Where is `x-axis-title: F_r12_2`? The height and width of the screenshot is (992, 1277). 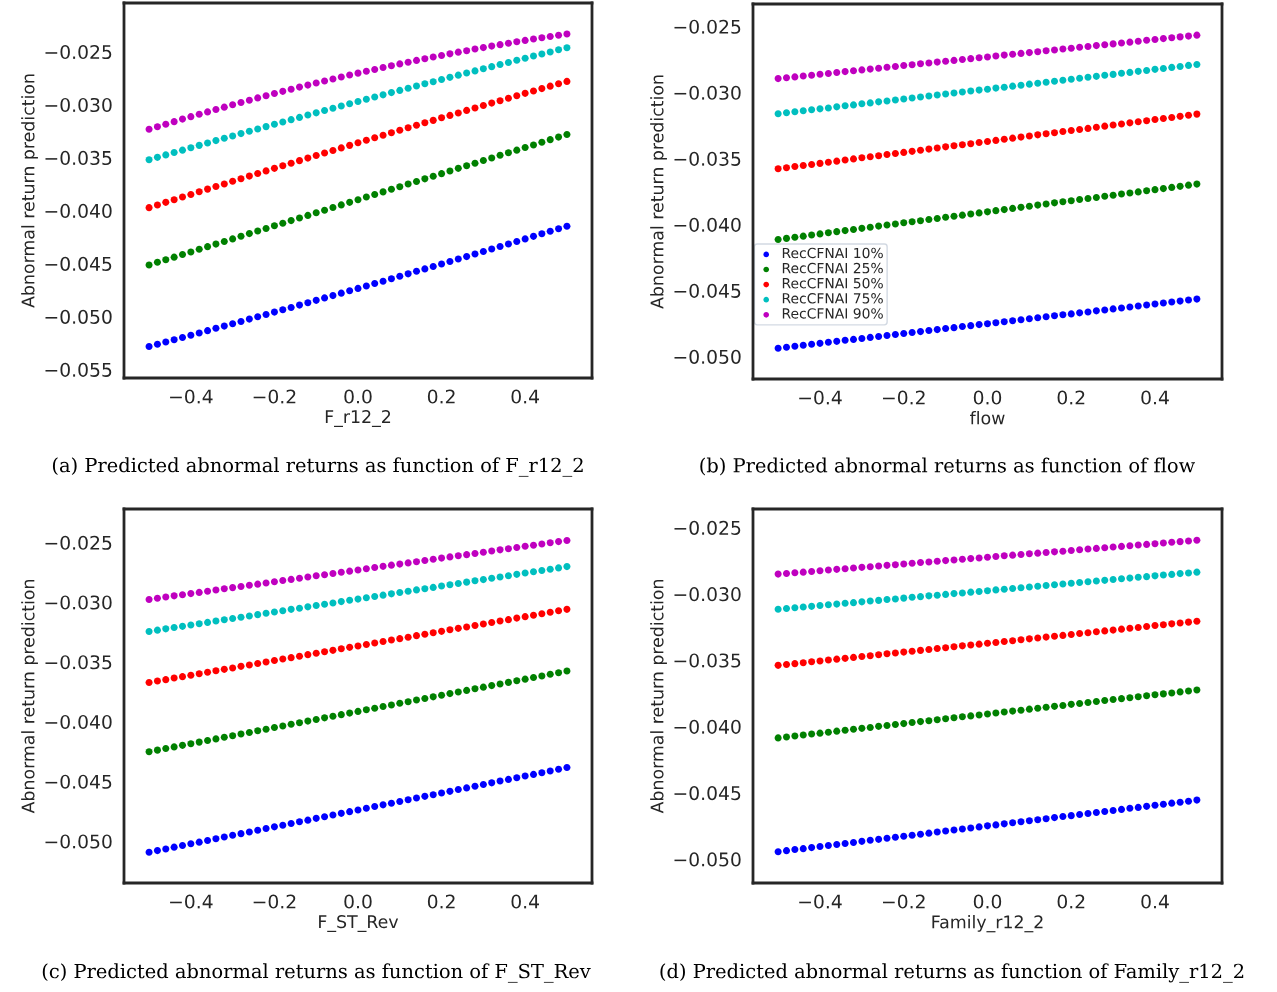
x-axis-title: F_r12_2 is located at coordinates (358, 419).